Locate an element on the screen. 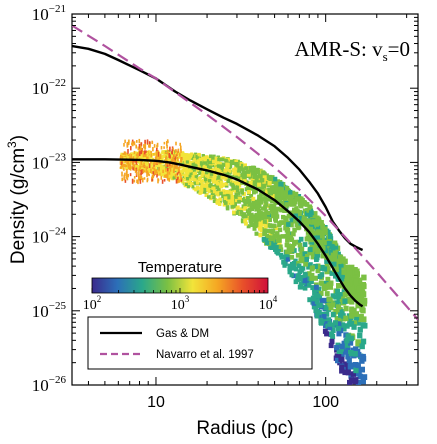 The image size is (437, 444). colorbar-tick-label: 103 is located at coordinates (180, 303).